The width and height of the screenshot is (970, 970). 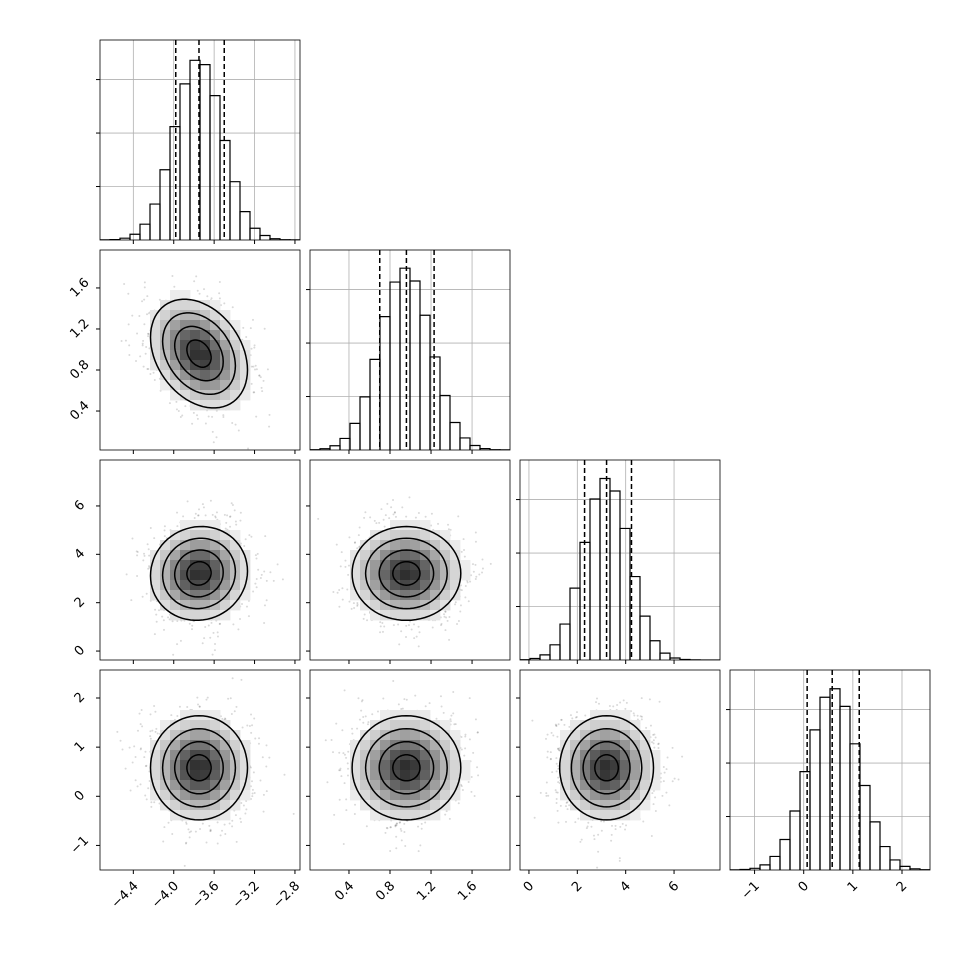 What do you see at coordinates (392, 766) in the screenshot?
I see `density-panel` at bounding box center [392, 766].